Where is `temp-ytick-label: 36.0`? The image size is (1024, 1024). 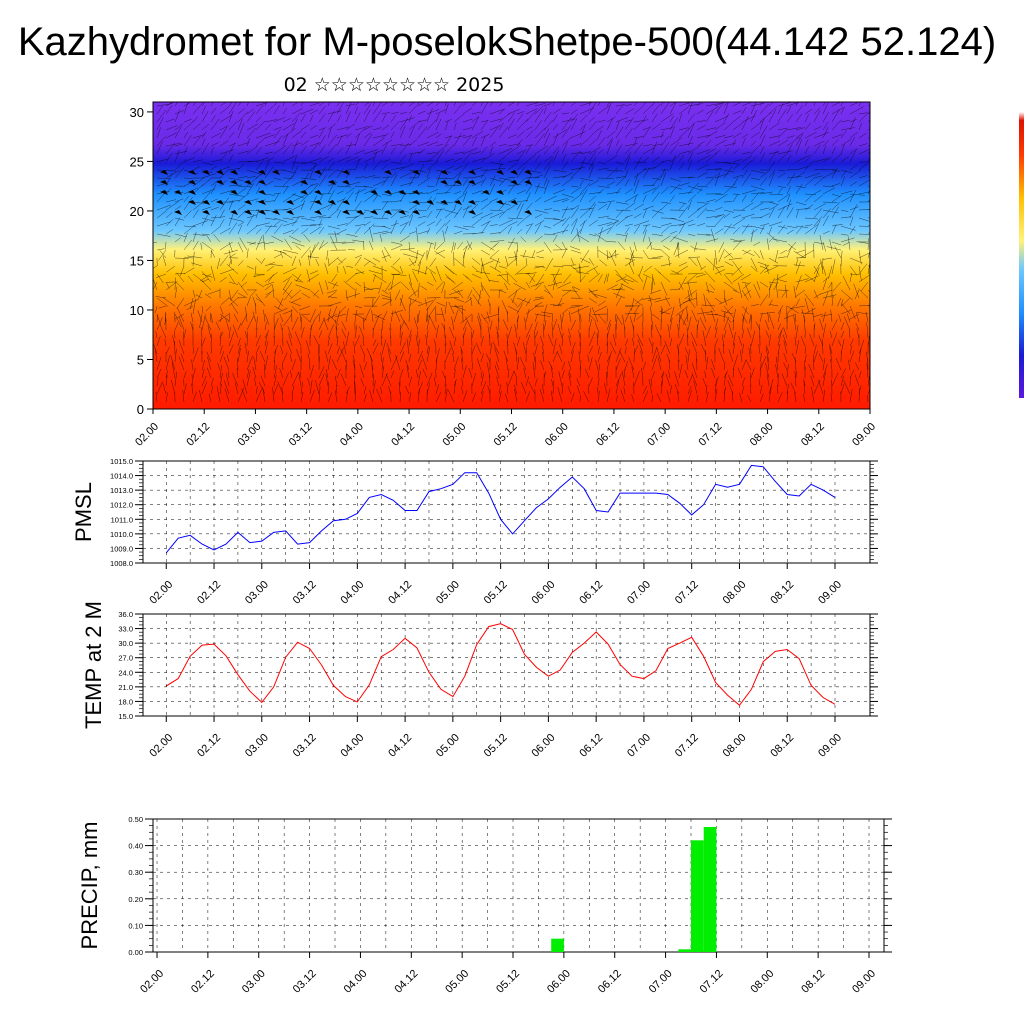
temp-ytick-label: 36.0 is located at coordinates (125, 614).